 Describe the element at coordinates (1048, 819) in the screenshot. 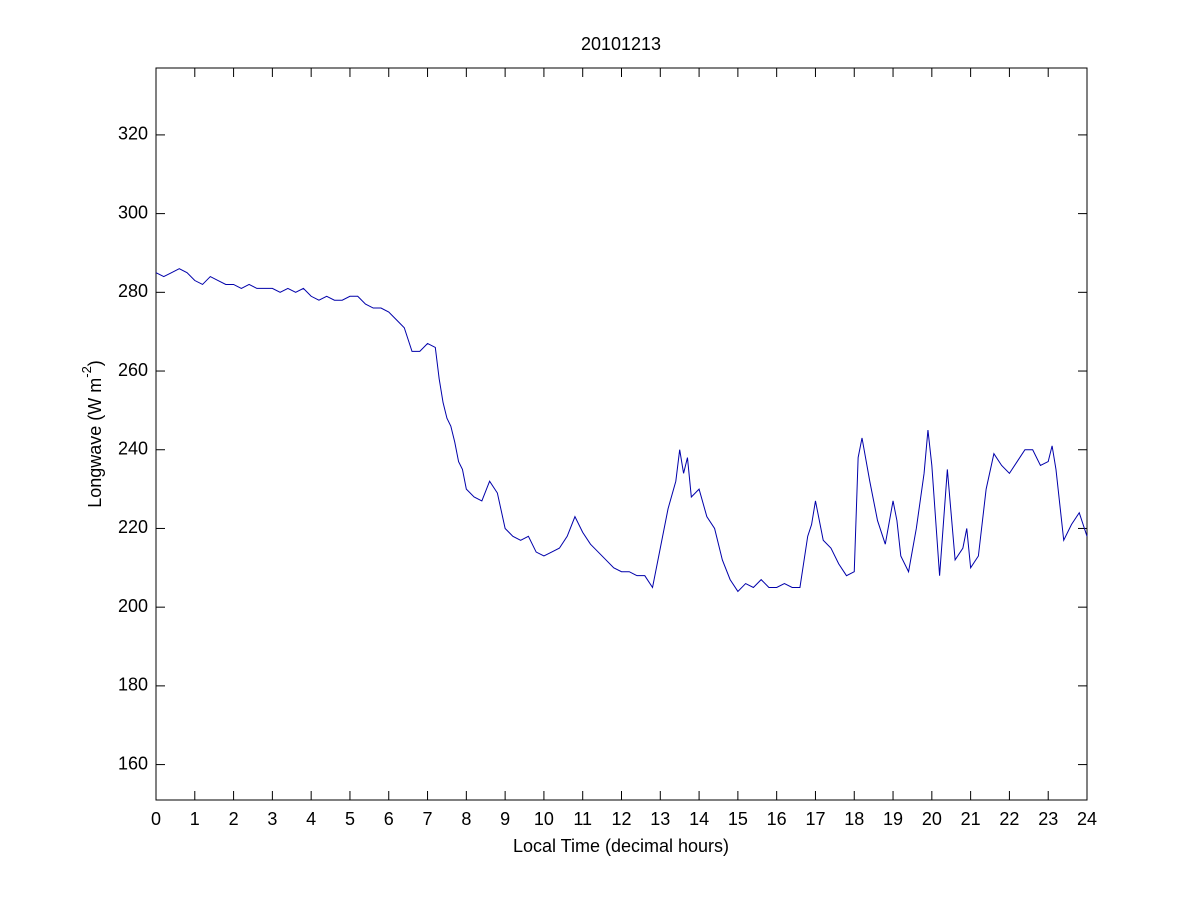

I see `x-tick-label: 23` at that location.